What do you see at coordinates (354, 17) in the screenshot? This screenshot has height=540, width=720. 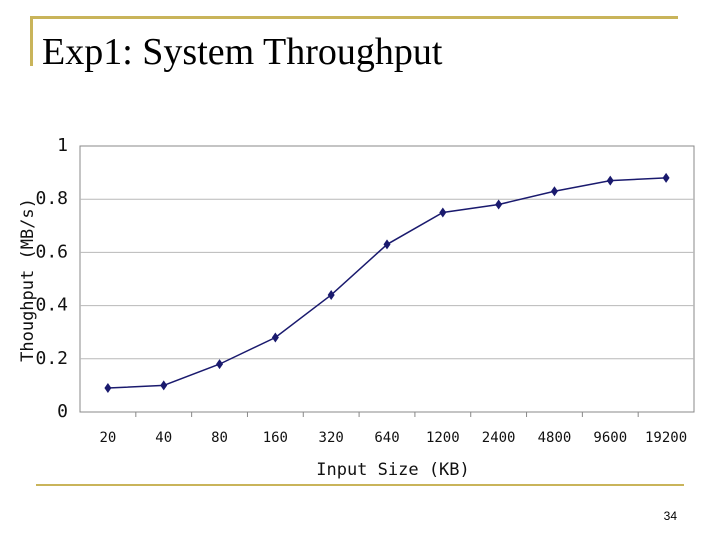 I see `top-accent-rule` at bounding box center [354, 17].